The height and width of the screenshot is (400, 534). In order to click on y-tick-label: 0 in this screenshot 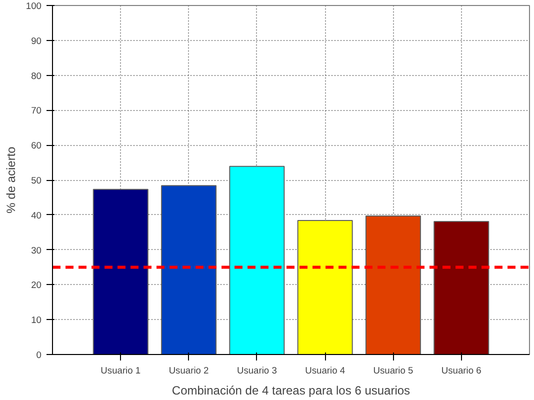, I will do `click(39, 355)`.